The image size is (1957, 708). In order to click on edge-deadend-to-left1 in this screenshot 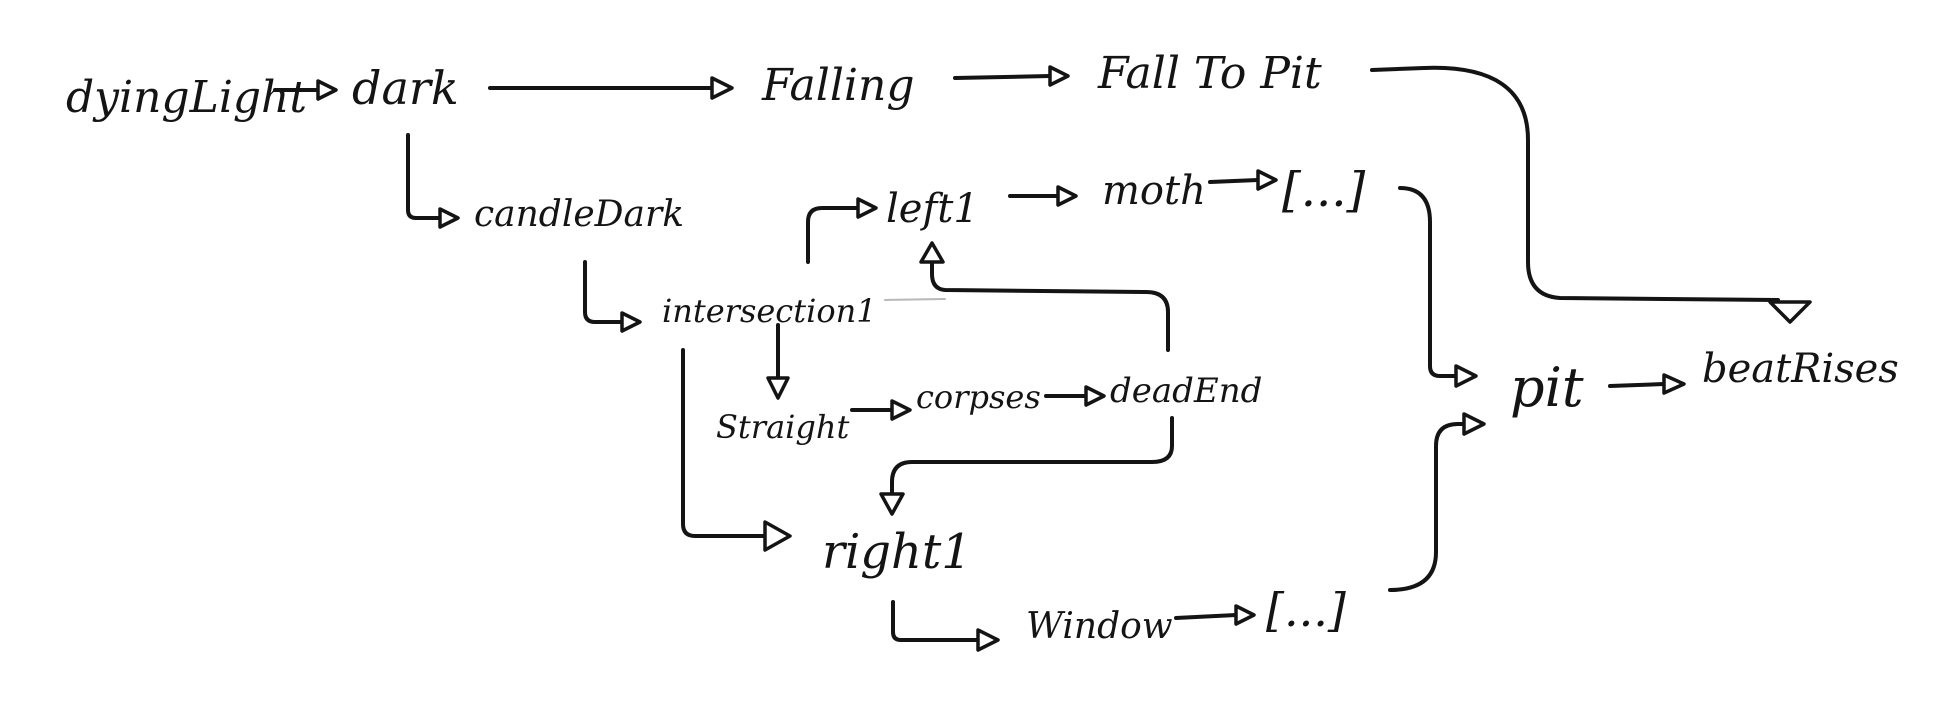, I will do `click(1044, 296)`.